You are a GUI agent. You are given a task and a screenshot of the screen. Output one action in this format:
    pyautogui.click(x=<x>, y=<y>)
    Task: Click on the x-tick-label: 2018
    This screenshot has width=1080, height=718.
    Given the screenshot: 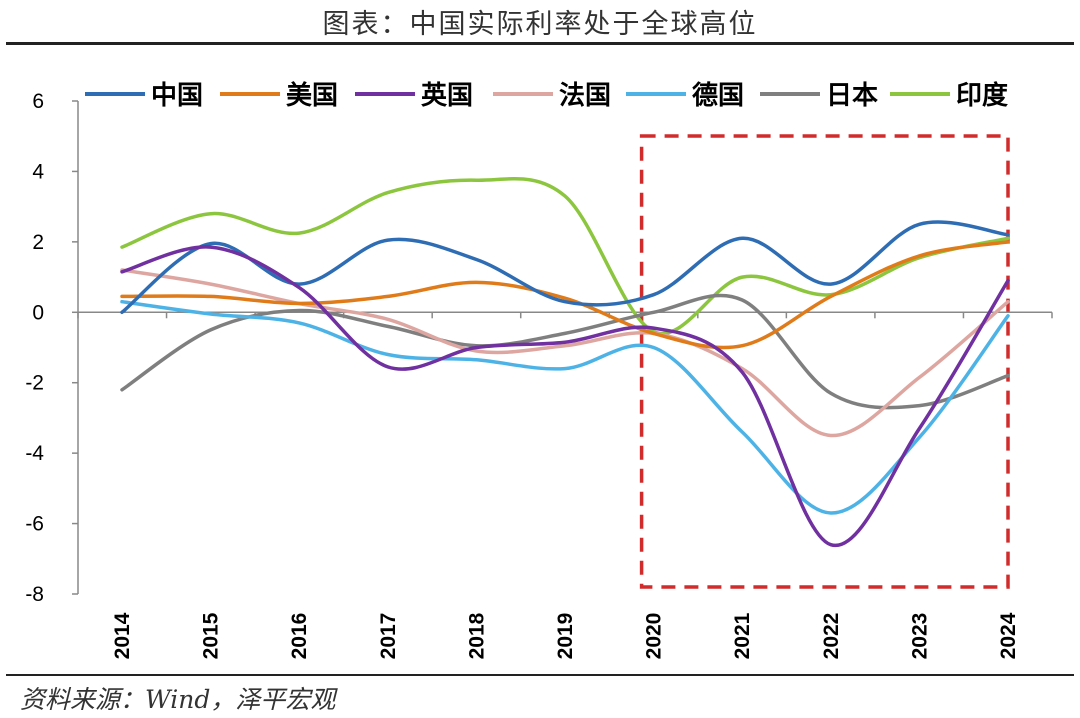 What is the action you would take?
    pyautogui.click(x=476, y=635)
    